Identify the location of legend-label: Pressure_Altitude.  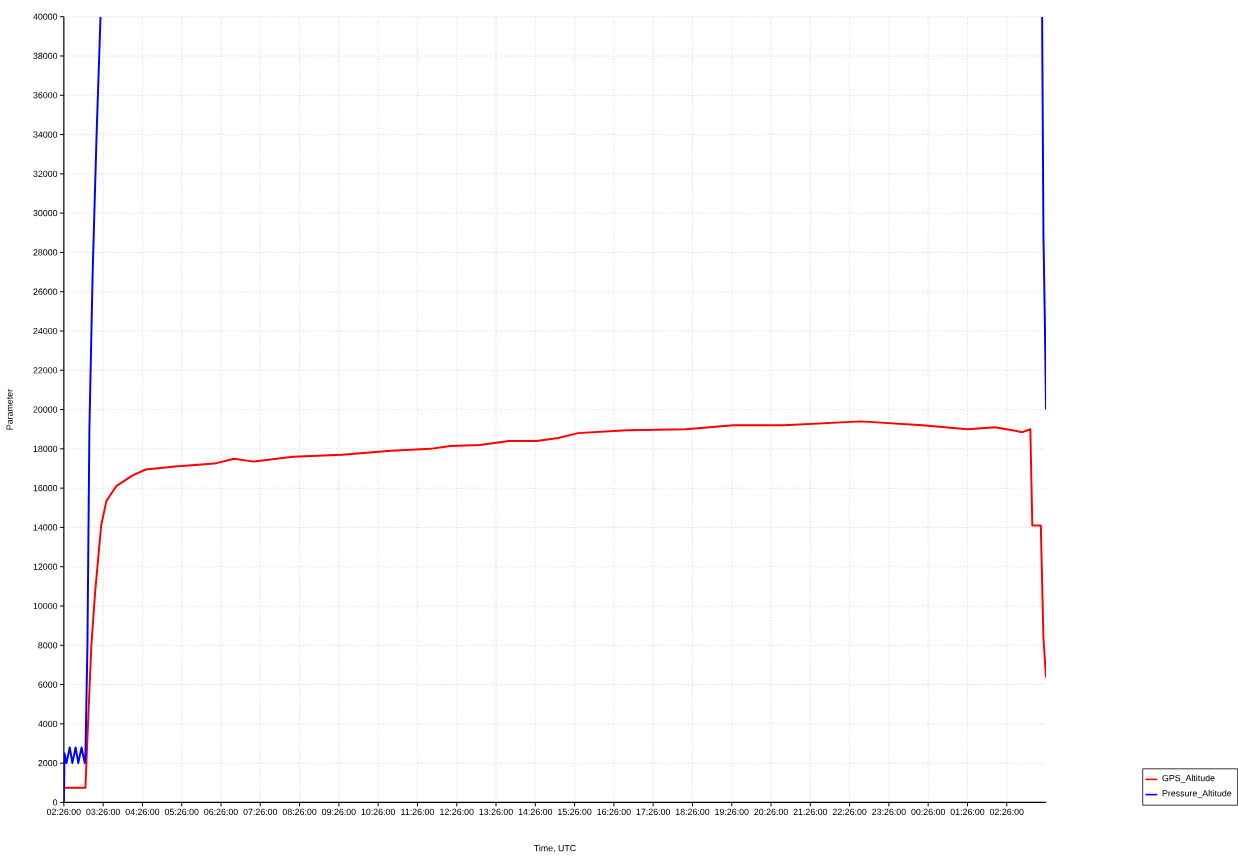
(1197, 794).